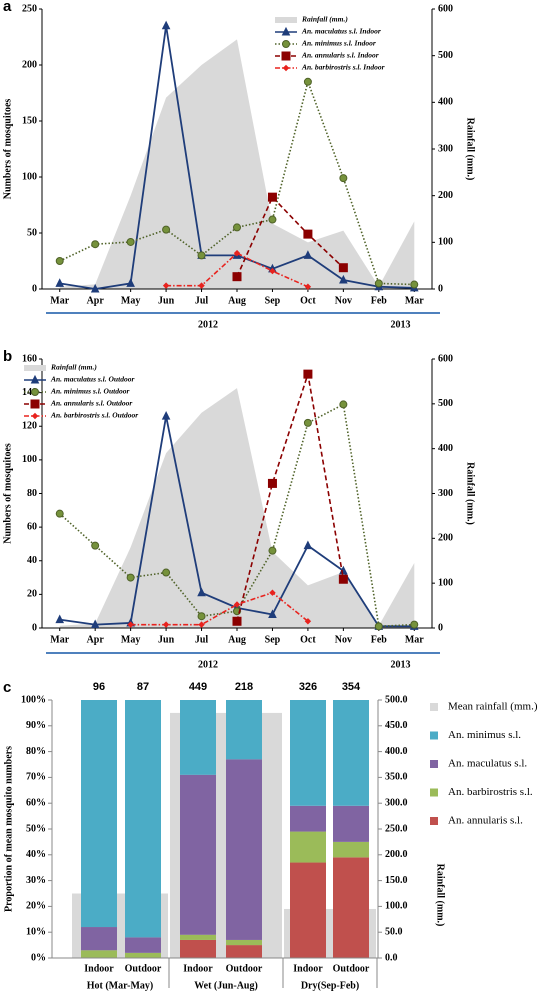 The height and width of the screenshot is (997, 557). Describe the element at coordinates (485, 821) in the screenshot. I see `legend-label: An. annularis s.l.` at that location.